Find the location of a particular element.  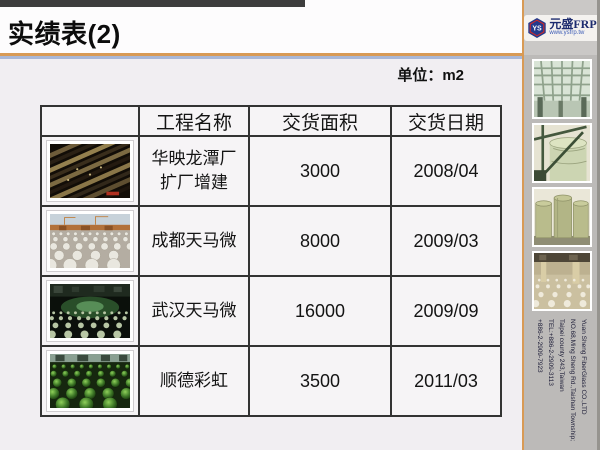

right-sidebar: YS 元盛FRP www.ysfrp.tw is located at coordinates (561, 225).